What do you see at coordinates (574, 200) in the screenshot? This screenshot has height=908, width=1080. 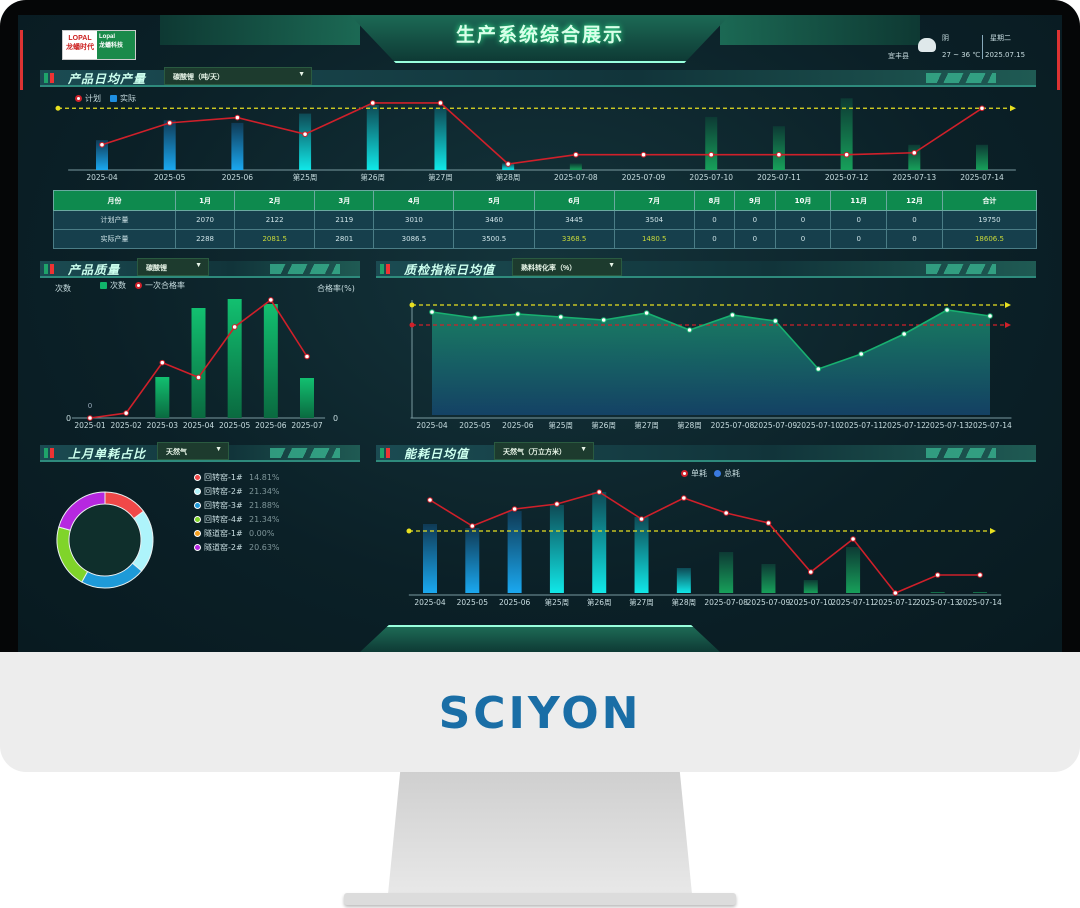 I see `table-header: 6月` at bounding box center [574, 200].